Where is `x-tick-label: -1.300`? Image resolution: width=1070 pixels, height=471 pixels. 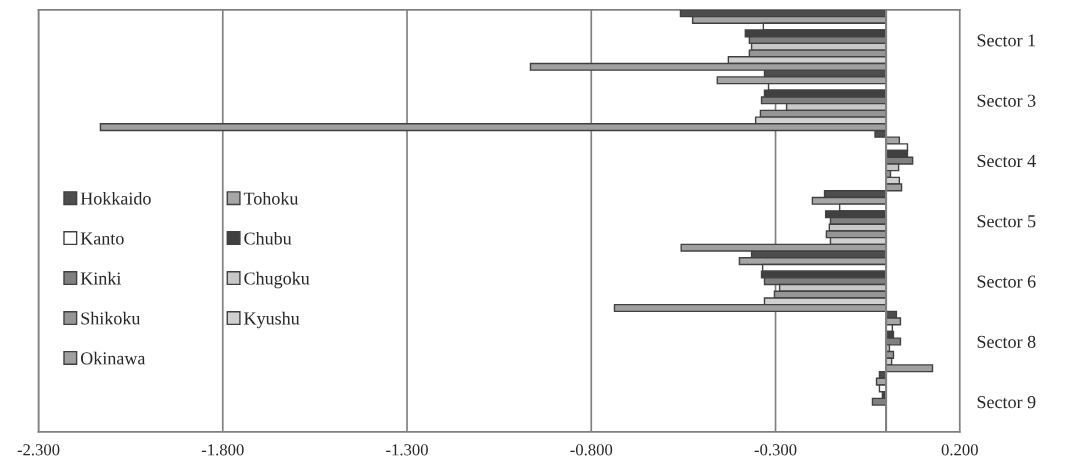 x-tick-label: -1.300 is located at coordinates (407, 450).